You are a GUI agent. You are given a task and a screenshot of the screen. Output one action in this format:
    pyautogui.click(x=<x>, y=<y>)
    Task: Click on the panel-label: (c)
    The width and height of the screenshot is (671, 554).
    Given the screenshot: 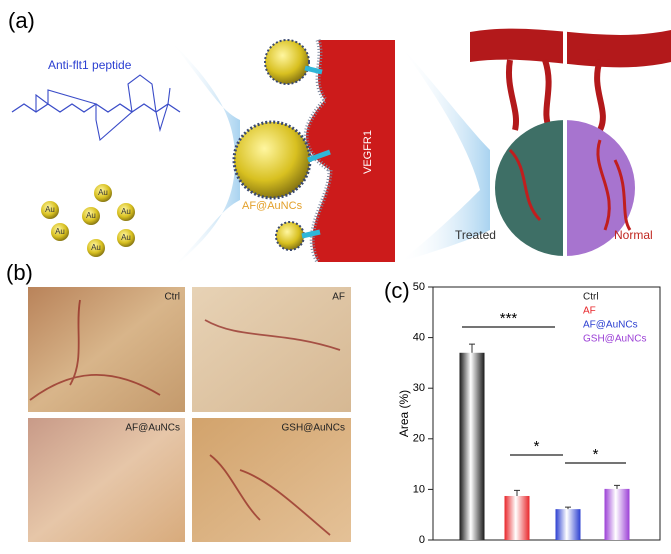 What is the action you would take?
    pyautogui.click(x=397, y=290)
    